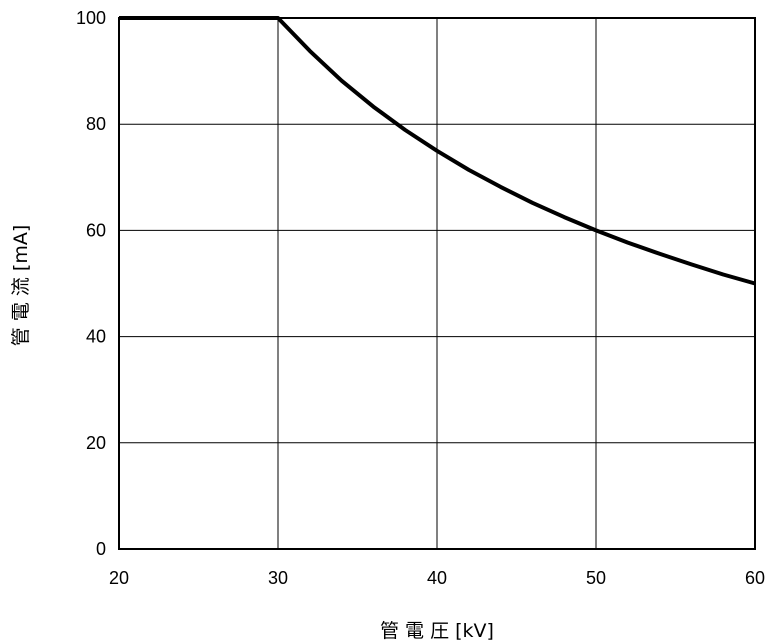 The width and height of the screenshot is (769, 644). Describe the element at coordinates (437, 578) in the screenshot. I see `x-tick-label: 40` at that location.